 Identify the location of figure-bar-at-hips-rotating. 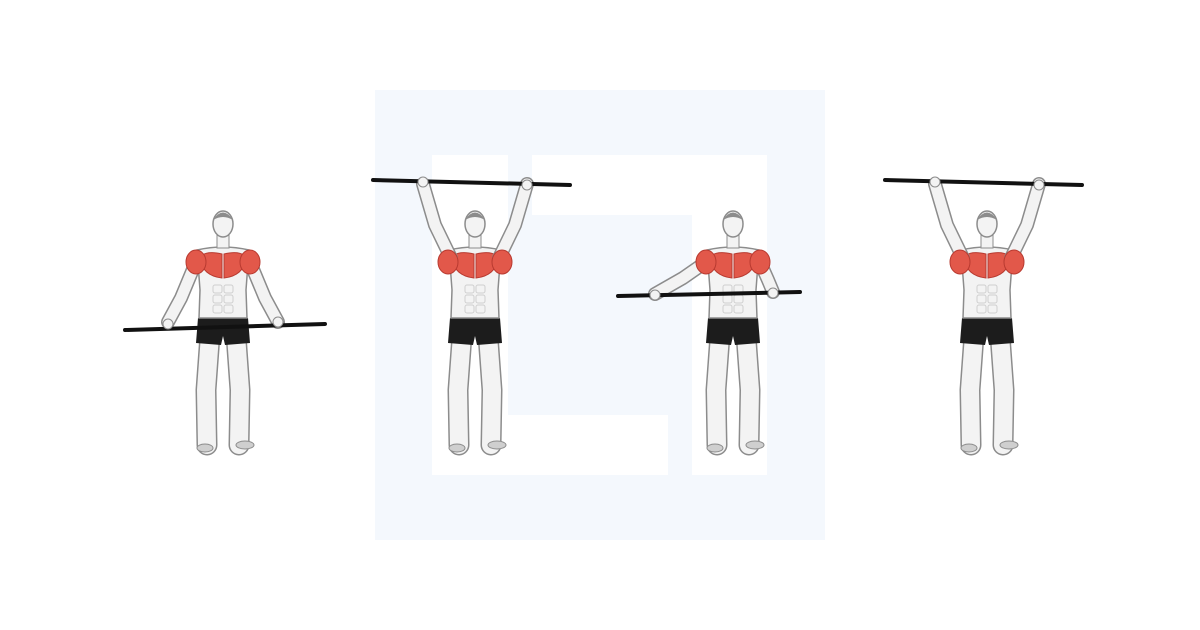
(709, 333).